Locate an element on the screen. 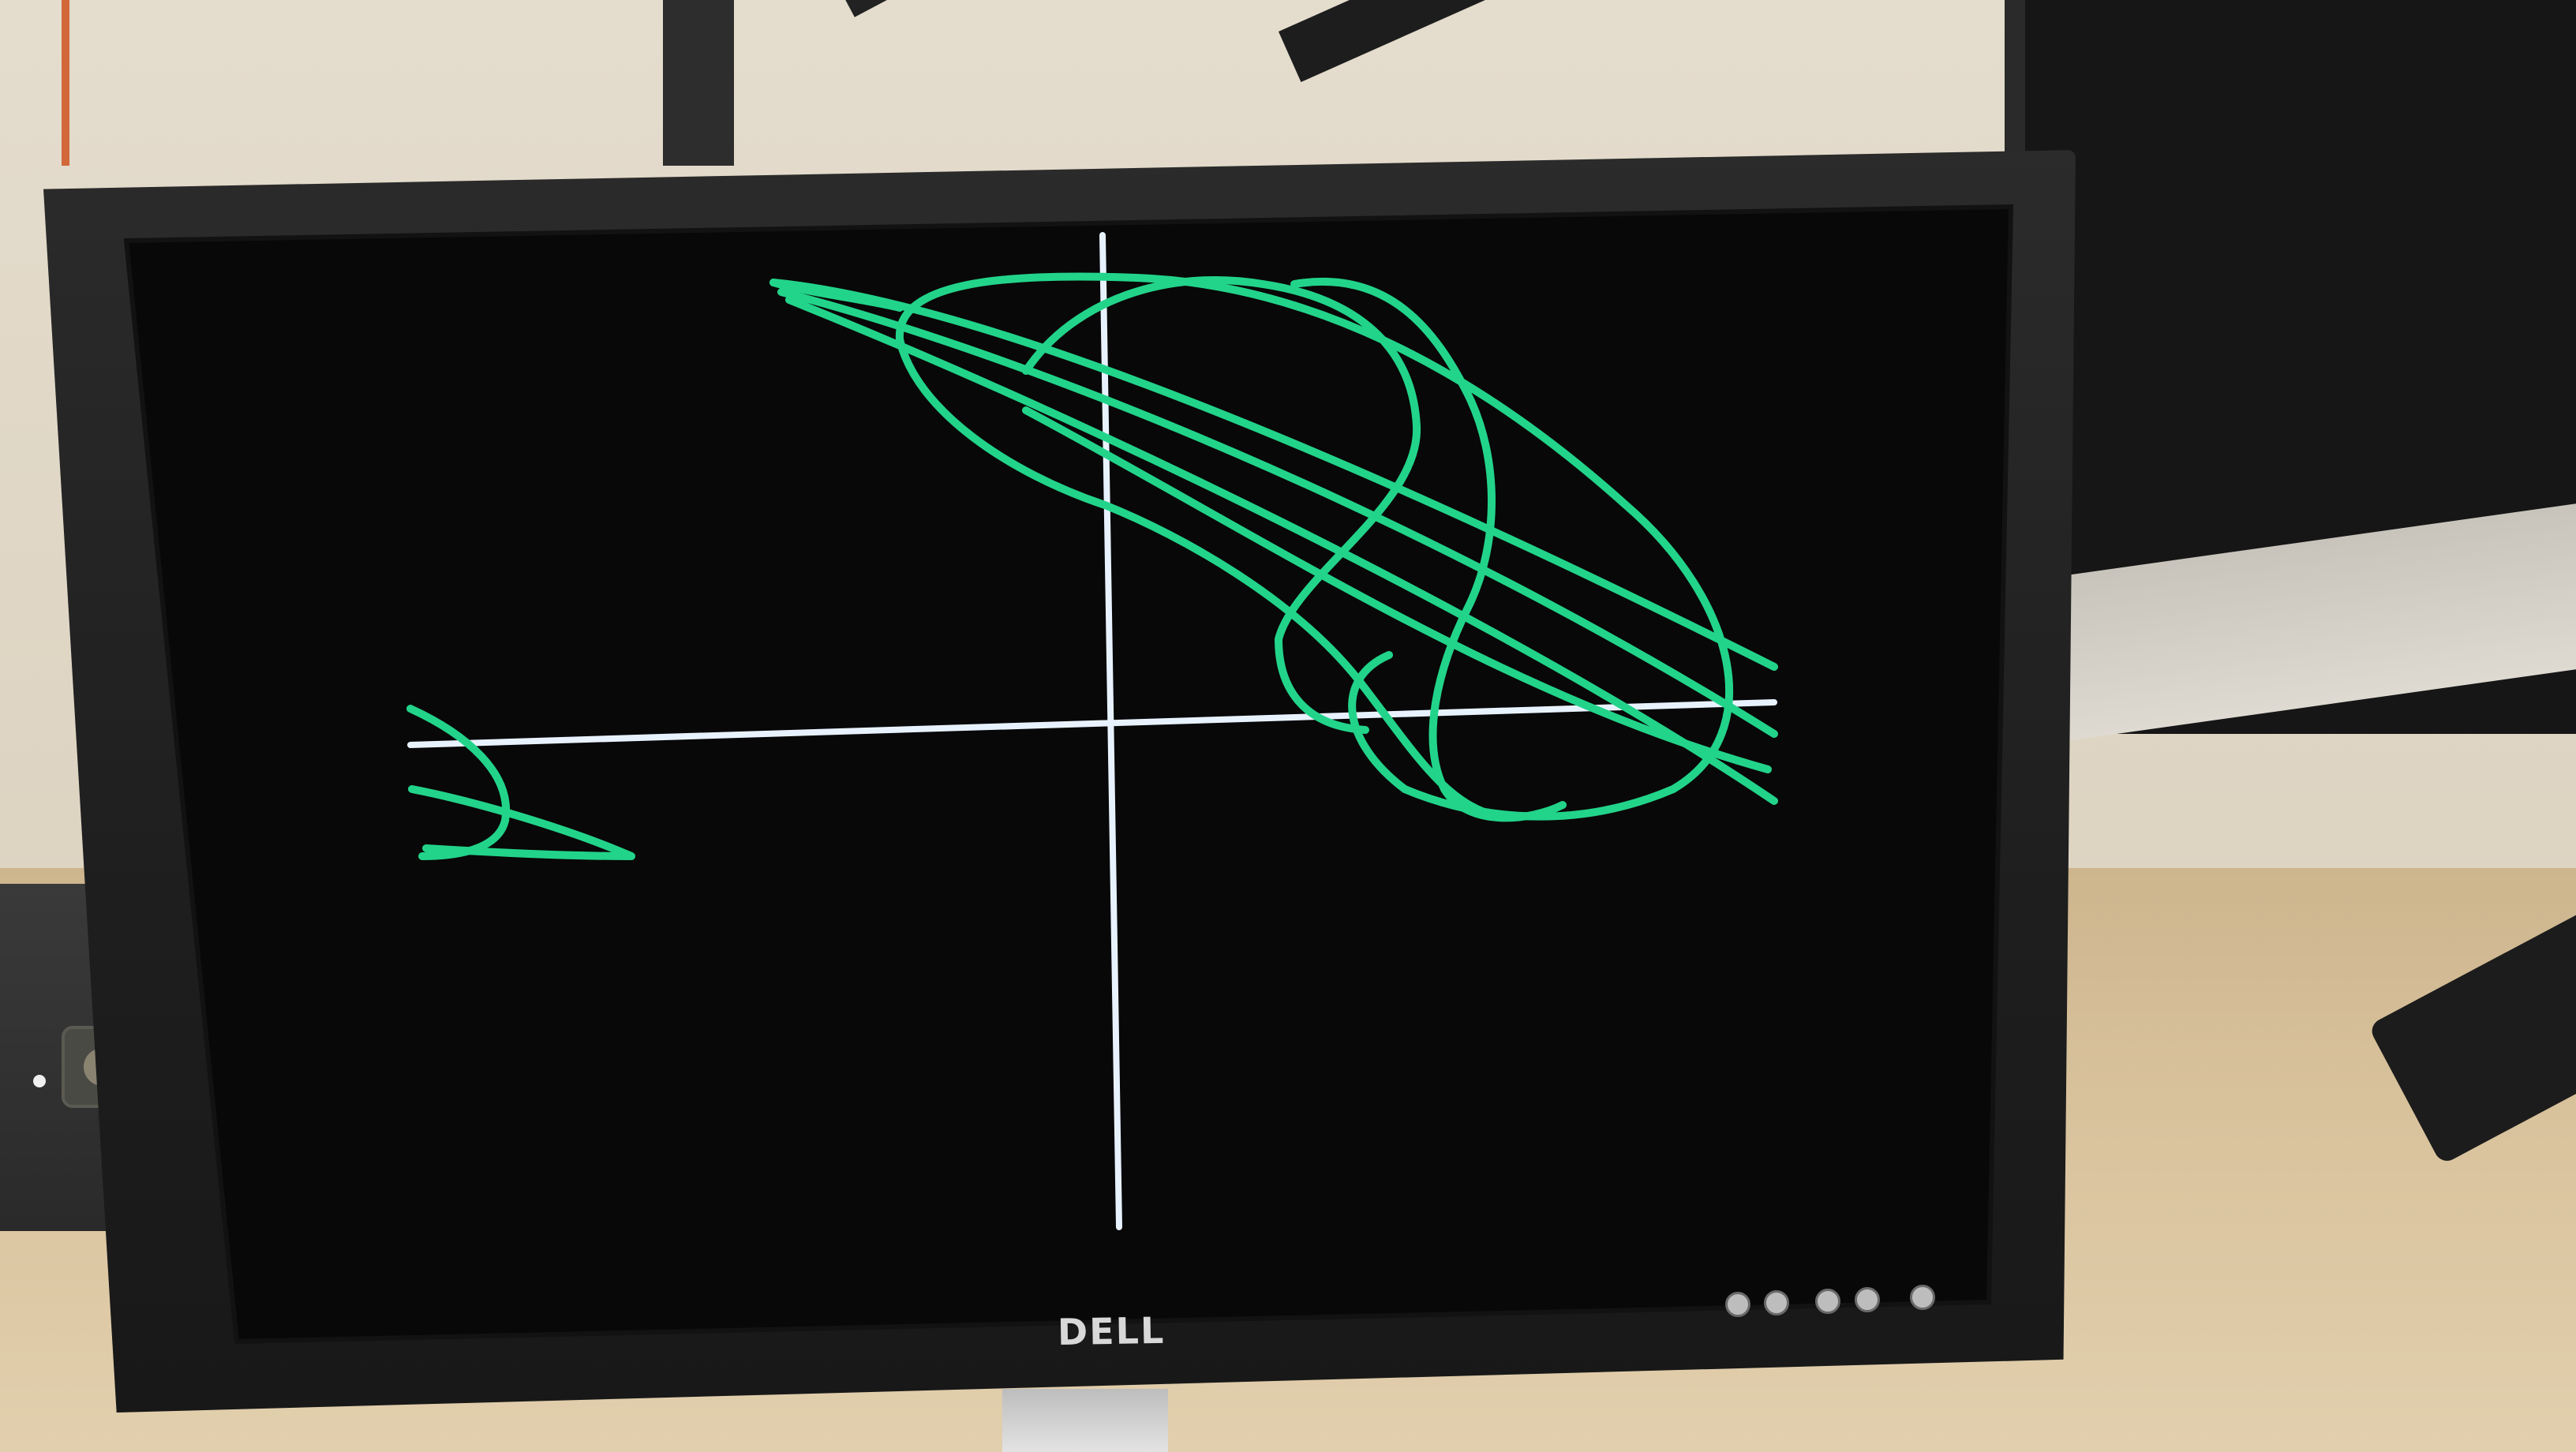  trace-left-loop is located at coordinates (1221, 504).